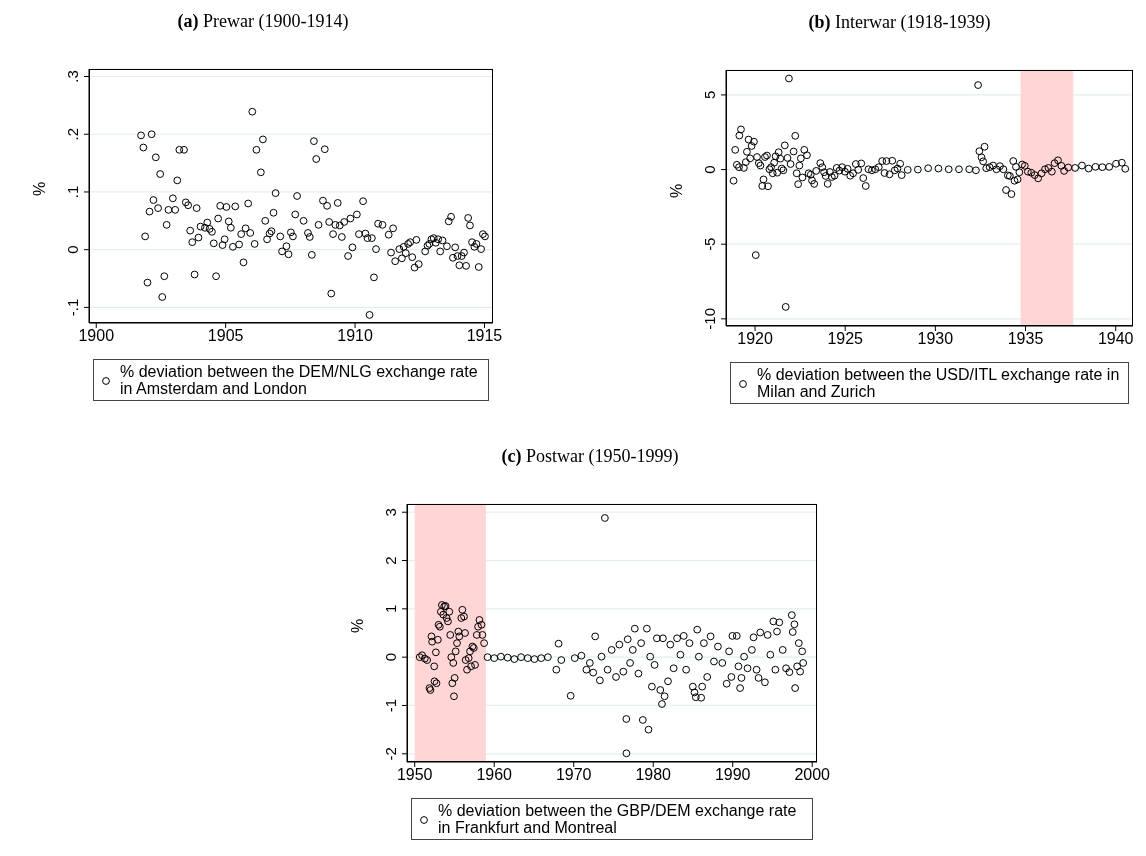 Image resolution: width=1146 pixels, height=856 pixels. What do you see at coordinates (263, 21) in the screenshot?
I see `chart-title: (a) Prewar (1900-1914)` at bounding box center [263, 21].